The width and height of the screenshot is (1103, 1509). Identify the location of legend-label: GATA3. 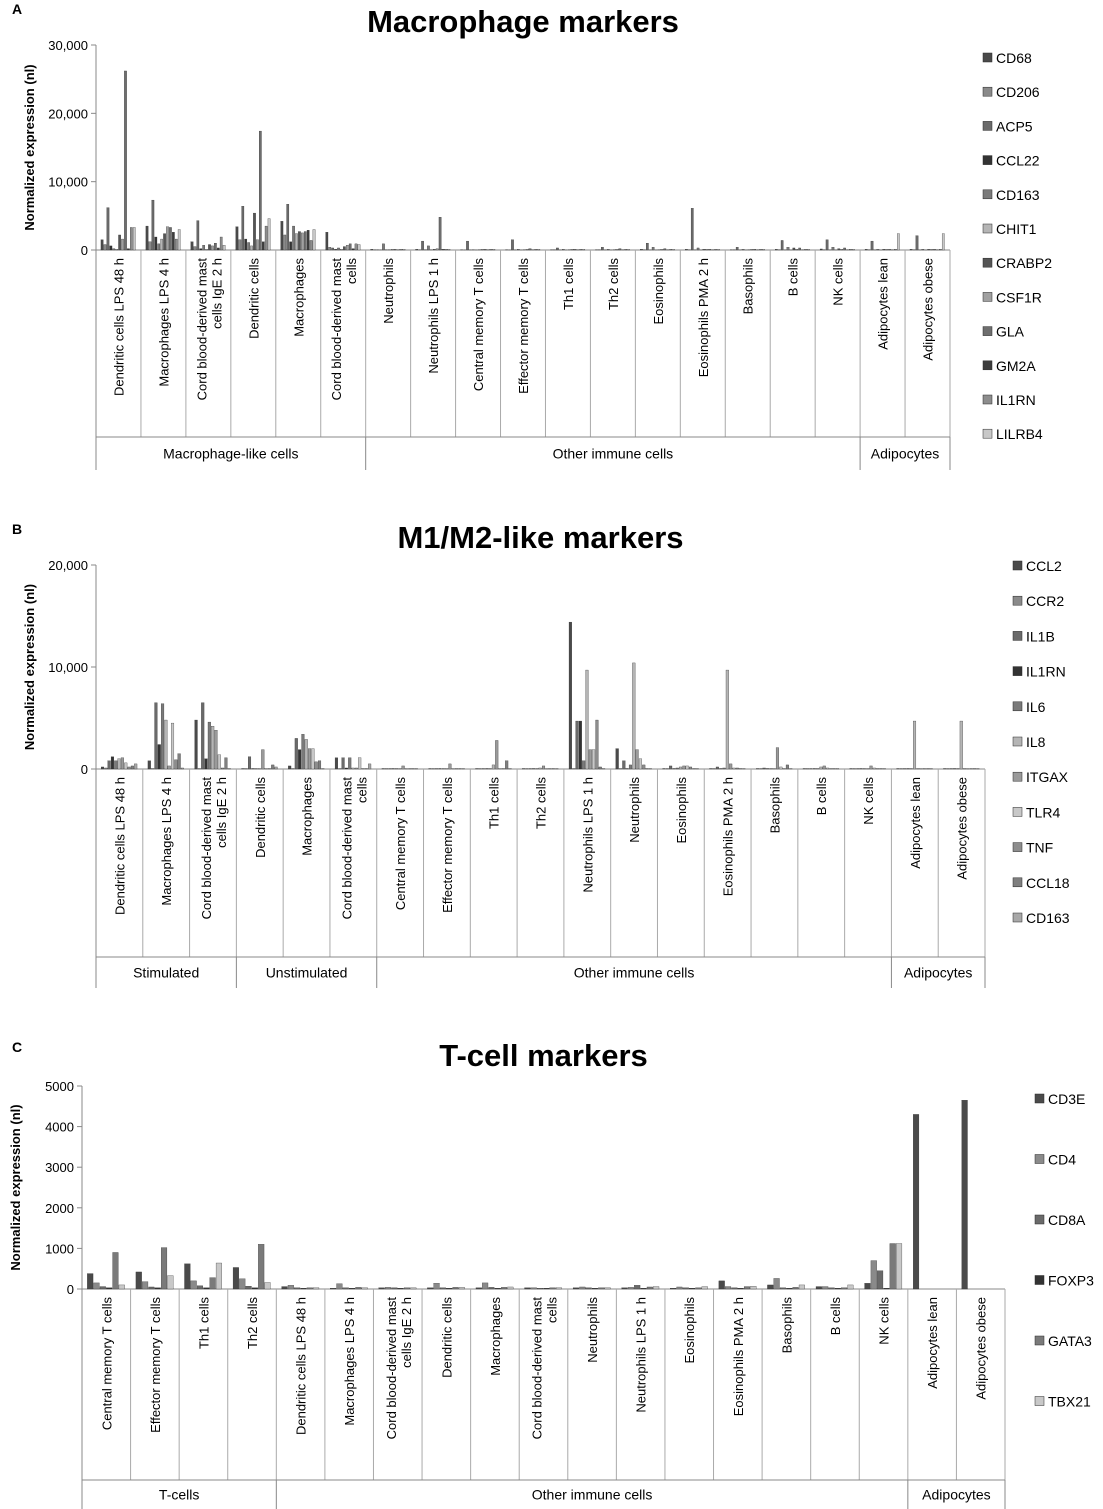
(1070, 1341).